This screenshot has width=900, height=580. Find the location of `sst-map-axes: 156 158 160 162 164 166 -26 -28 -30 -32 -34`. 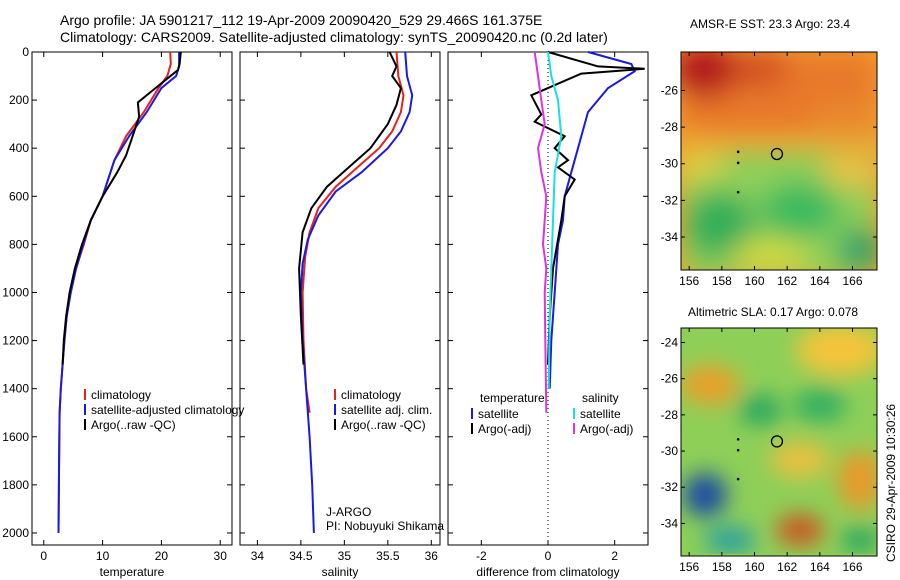

sst-map-axes: 156 158 160 162 164 166 -26 -28 -30 -32 -34 is located at coordinates (769, 169).